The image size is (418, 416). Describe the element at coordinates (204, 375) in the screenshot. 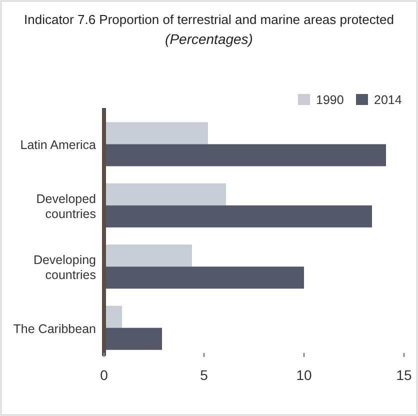

I see `x-tick-label: 5` at that location.